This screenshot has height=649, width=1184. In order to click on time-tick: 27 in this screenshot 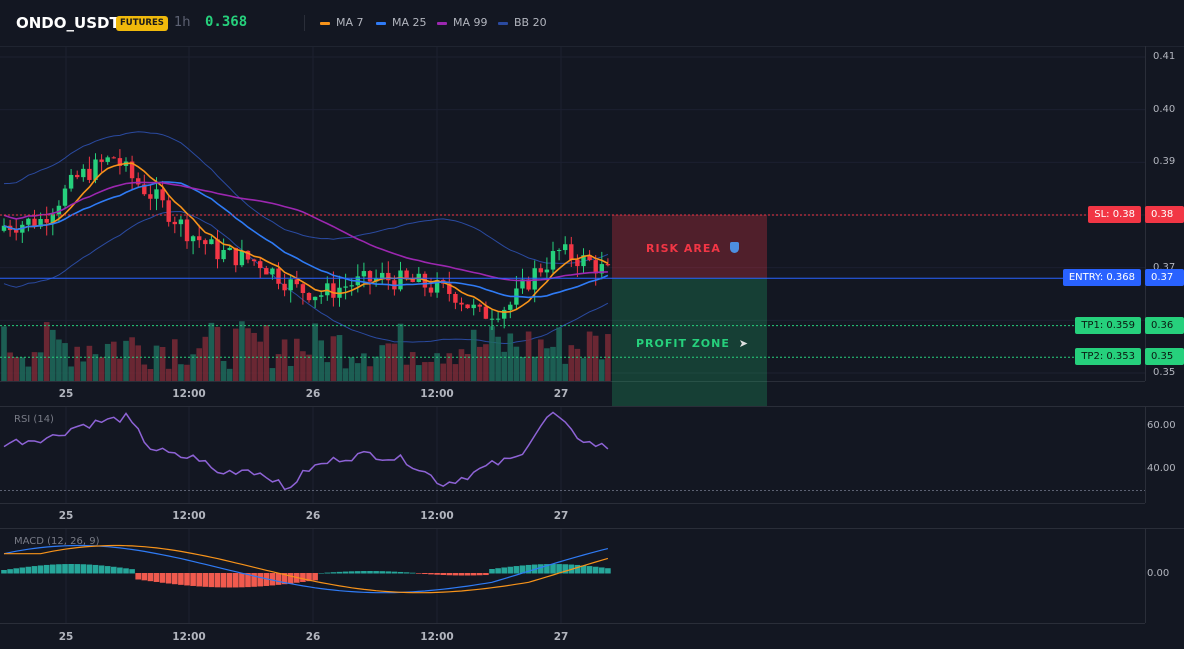, I will do `click(561, 637)`.